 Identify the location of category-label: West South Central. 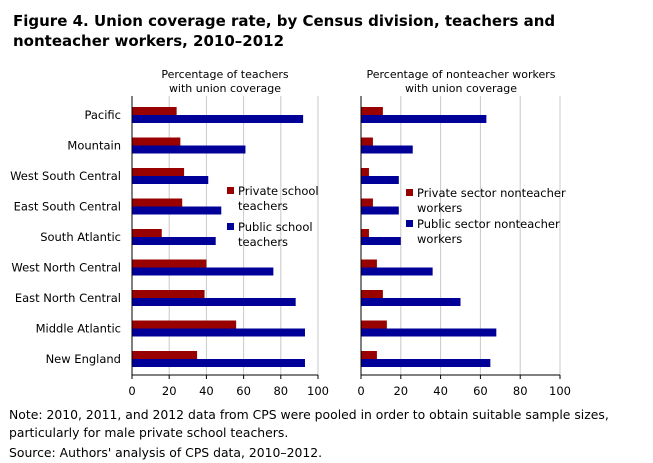
(65, 176).